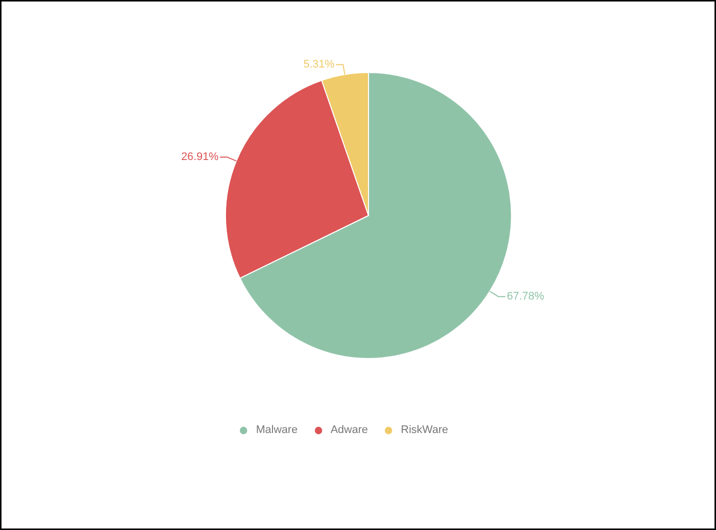 The height and width of the screenshot is (530, 716). Describe the element at coordinates (424, 430) in the screenshot. I see `legend-label: RiskWare` at that location.